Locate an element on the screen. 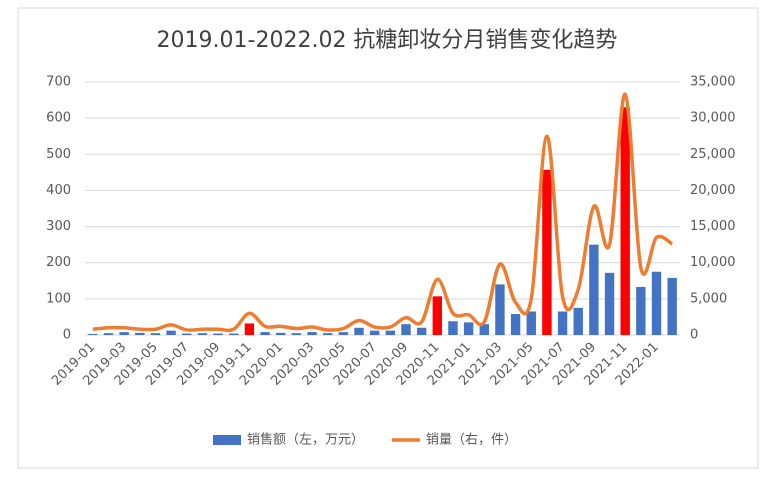  y-tick-label: 400 is located at coordinates (58, 190).